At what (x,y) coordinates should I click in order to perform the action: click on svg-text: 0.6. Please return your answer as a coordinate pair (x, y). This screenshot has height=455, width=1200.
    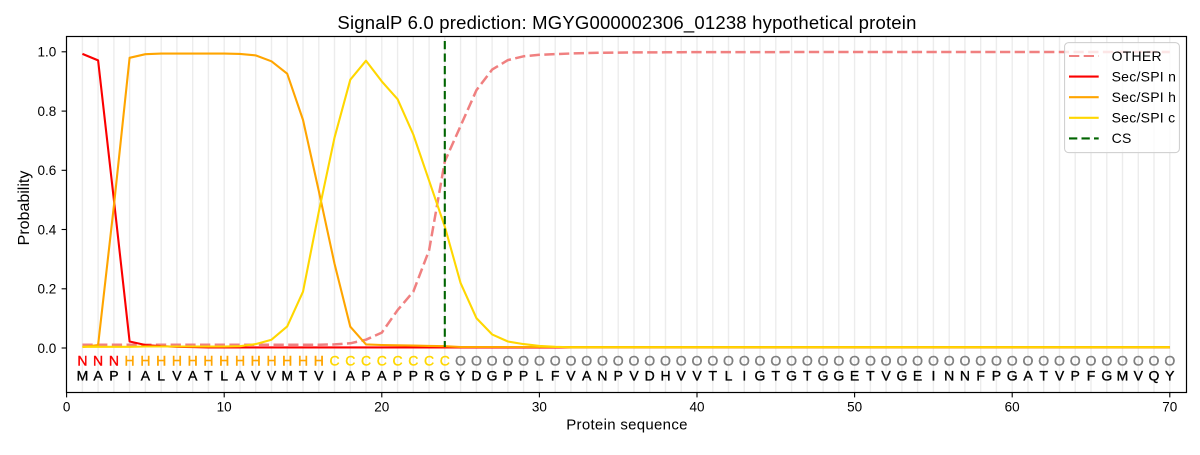
    Looking at the image, I should click on (47, 170).